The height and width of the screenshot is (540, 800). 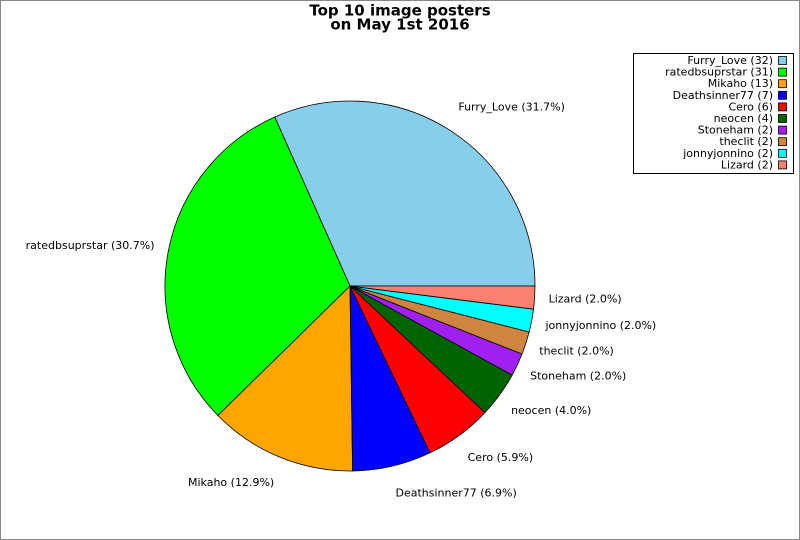 What do you see at coordinates (750, 106) in the screenshot?
I see `legend-label: Cero (6)` at bounding box center [750, 106].